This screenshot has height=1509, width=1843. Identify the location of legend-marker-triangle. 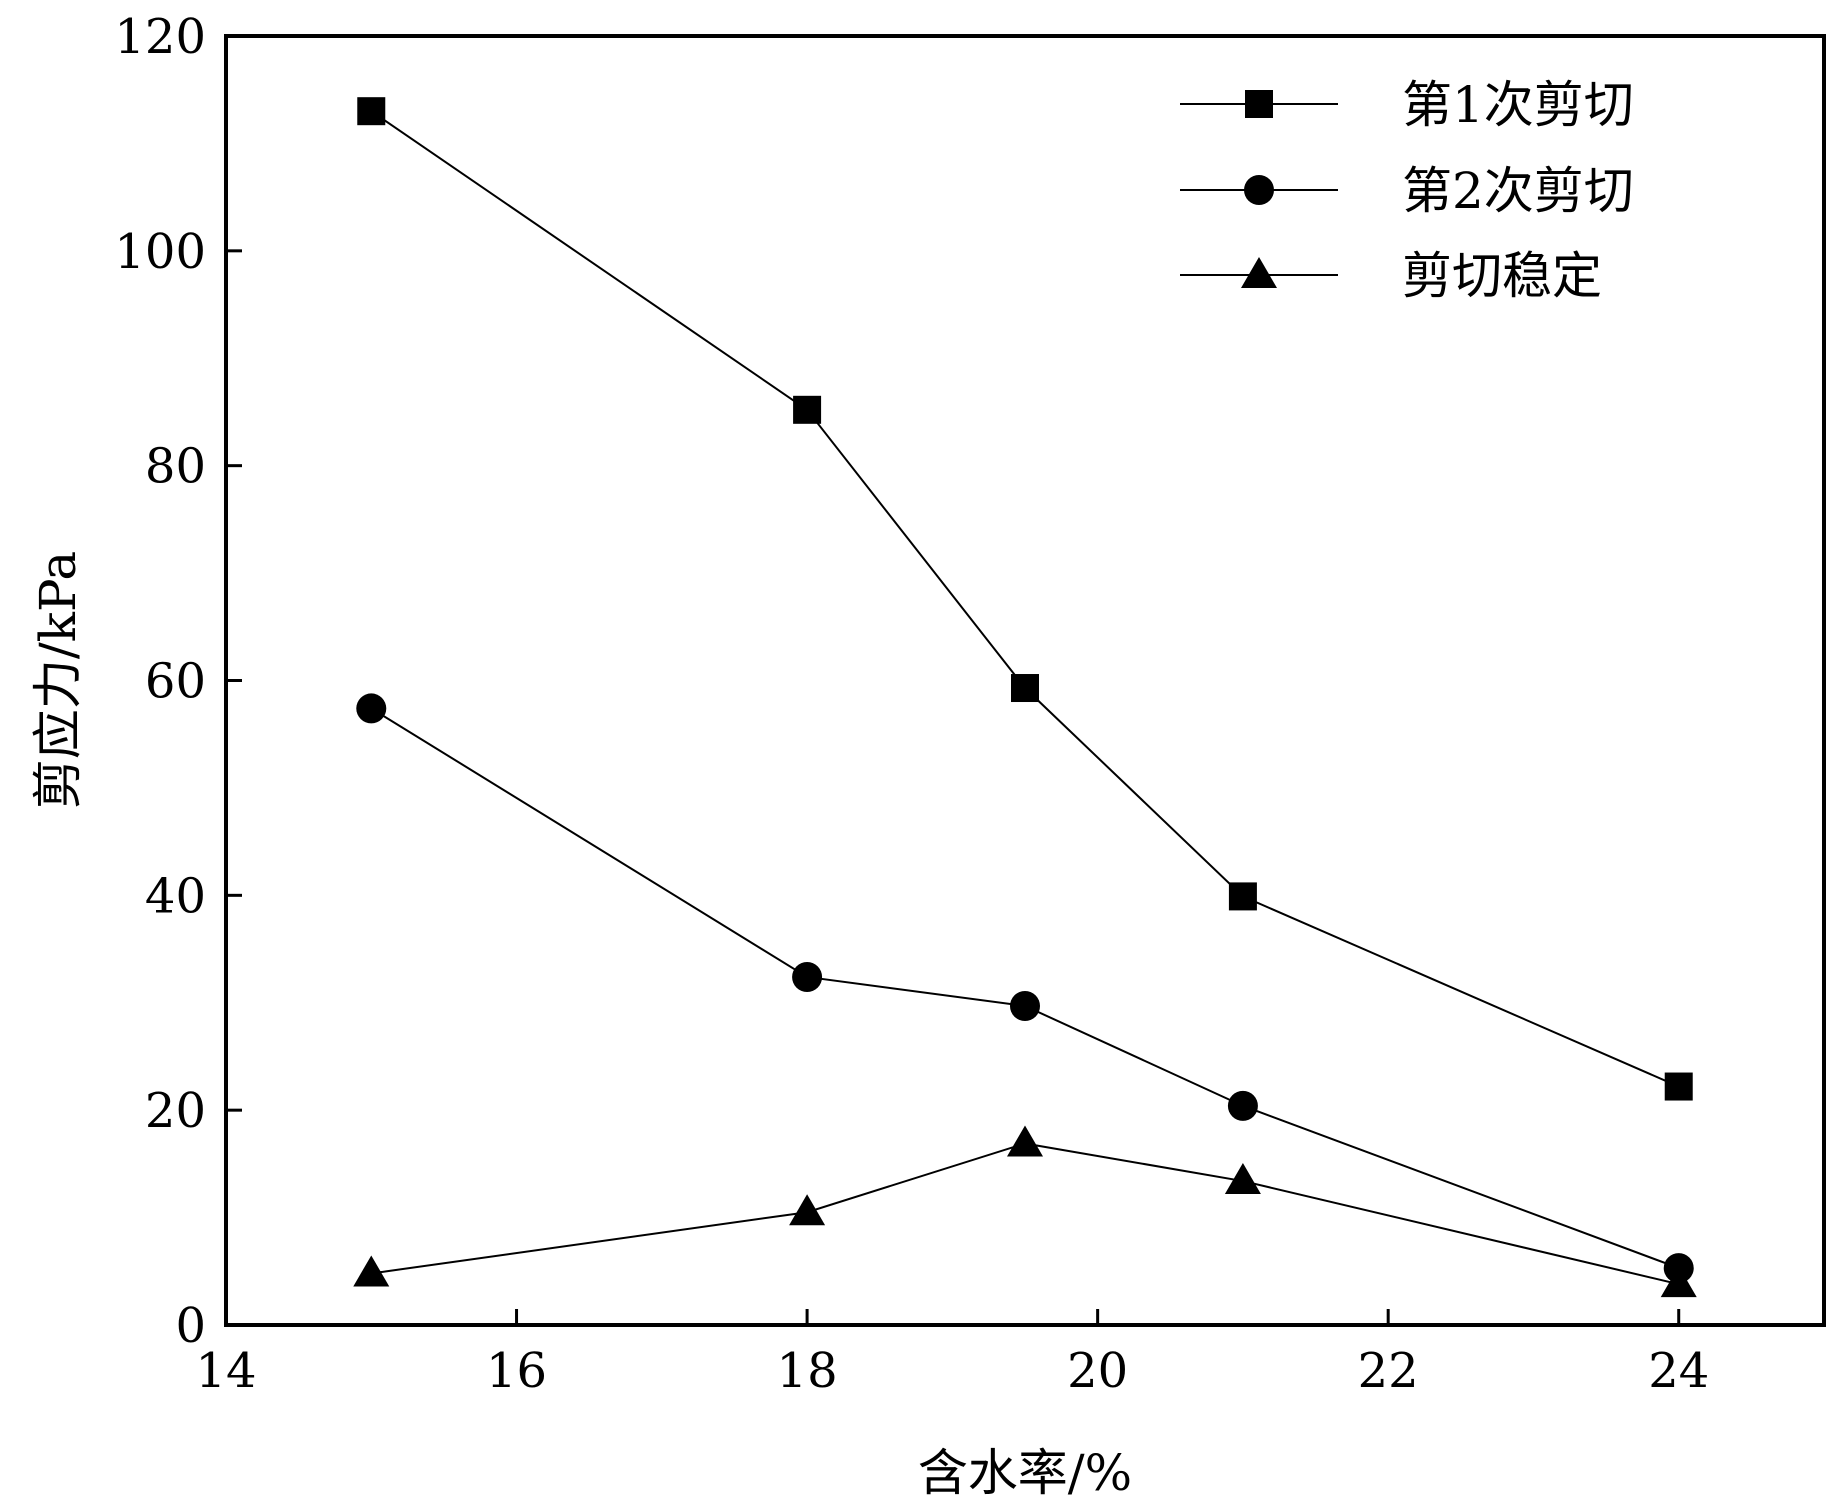
(1259, 272).